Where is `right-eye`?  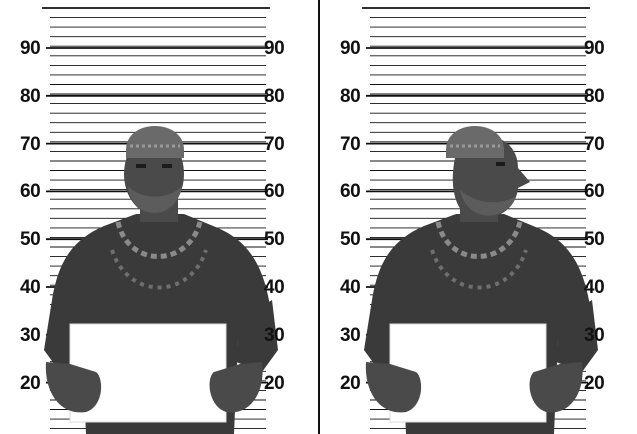 right-eye is located at coordinates (167, 166).